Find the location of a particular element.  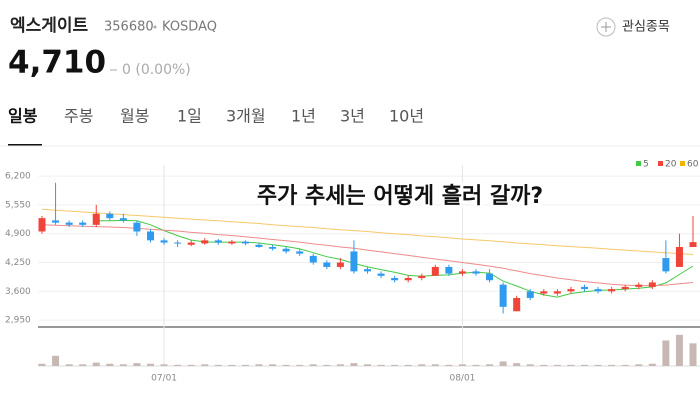

y-tick-label: 2,950 is located at coordinates (18, 321).